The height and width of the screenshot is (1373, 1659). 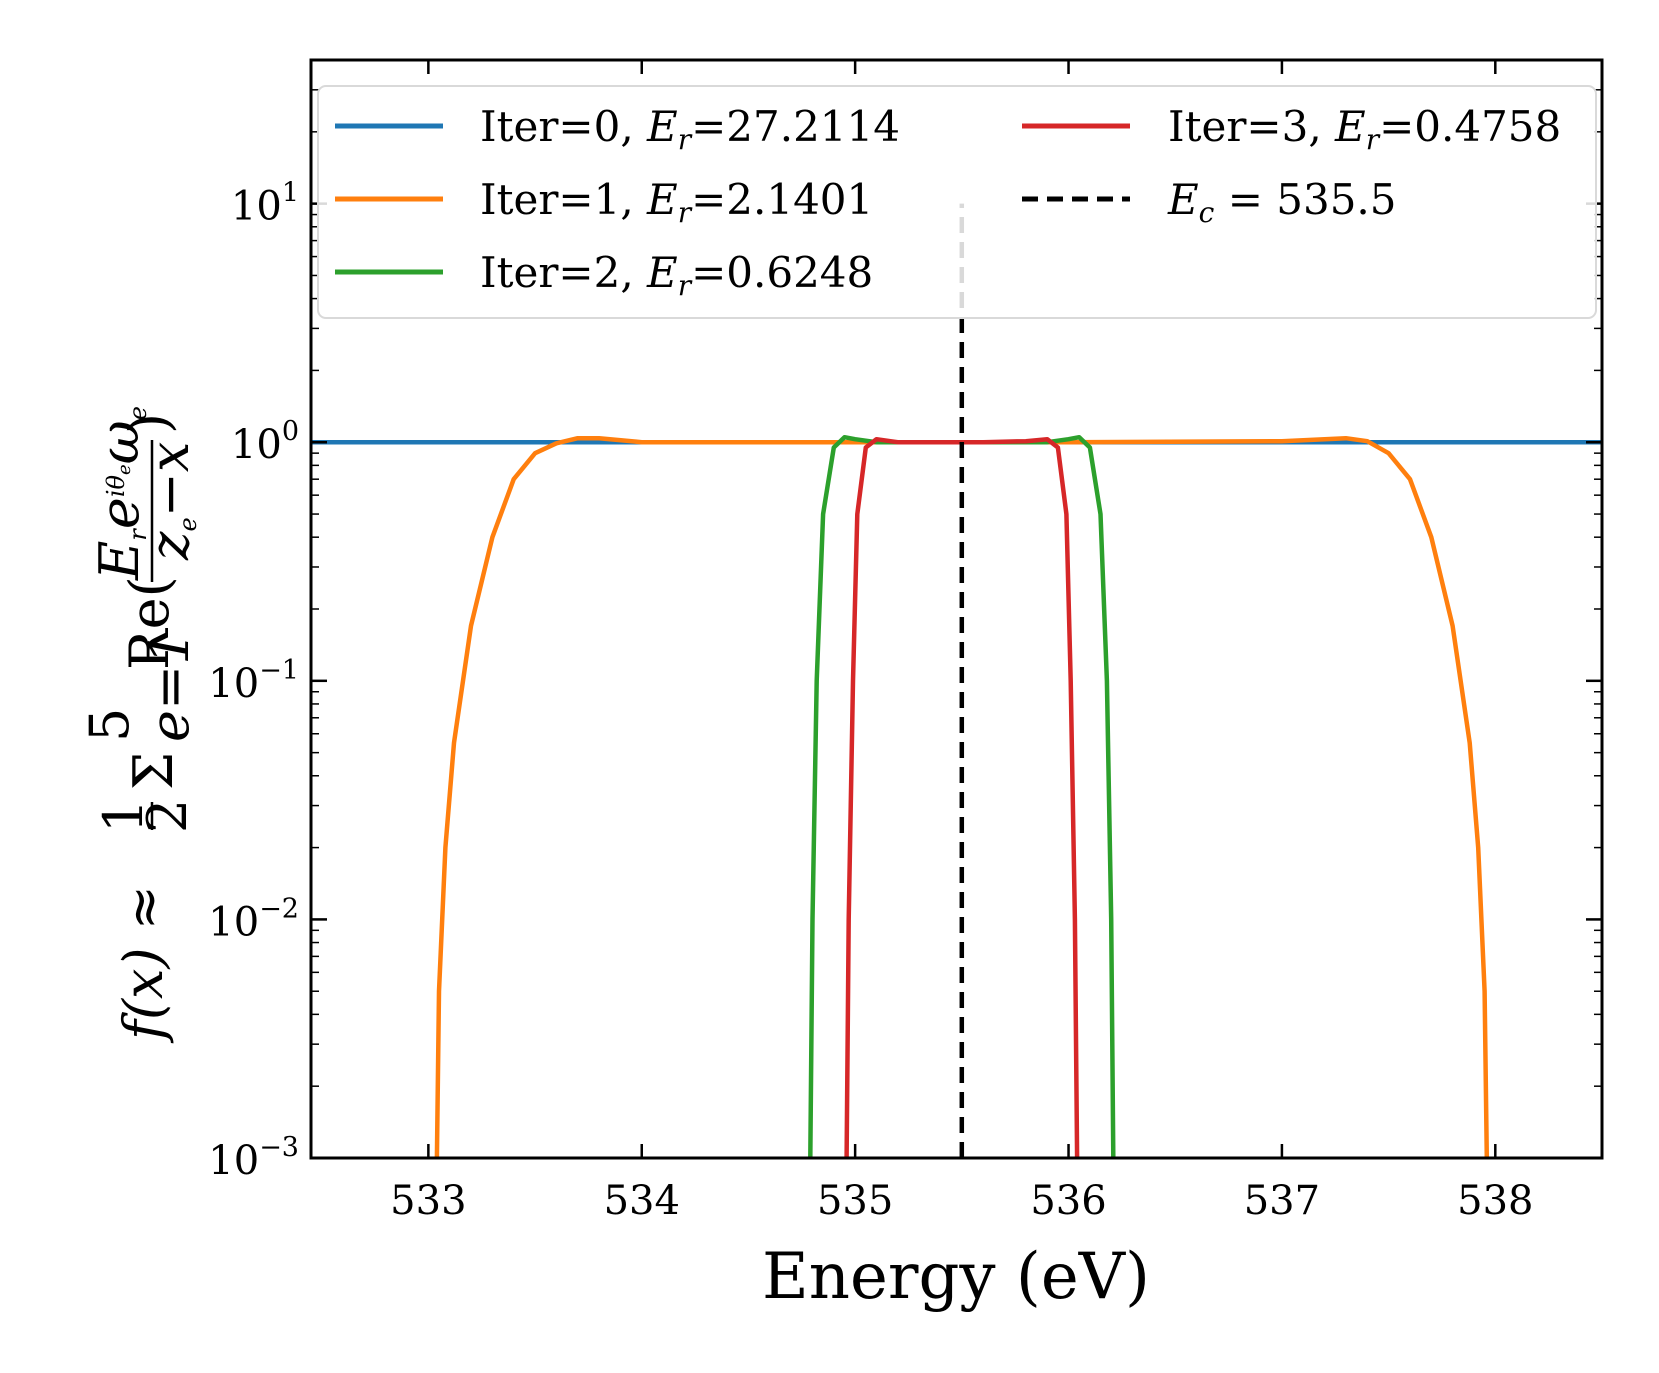 What do you see at coordinates (138, 413) in the screenshot?
I see `y-label-num-omega-sub: e` at bounding box center [138, 413].